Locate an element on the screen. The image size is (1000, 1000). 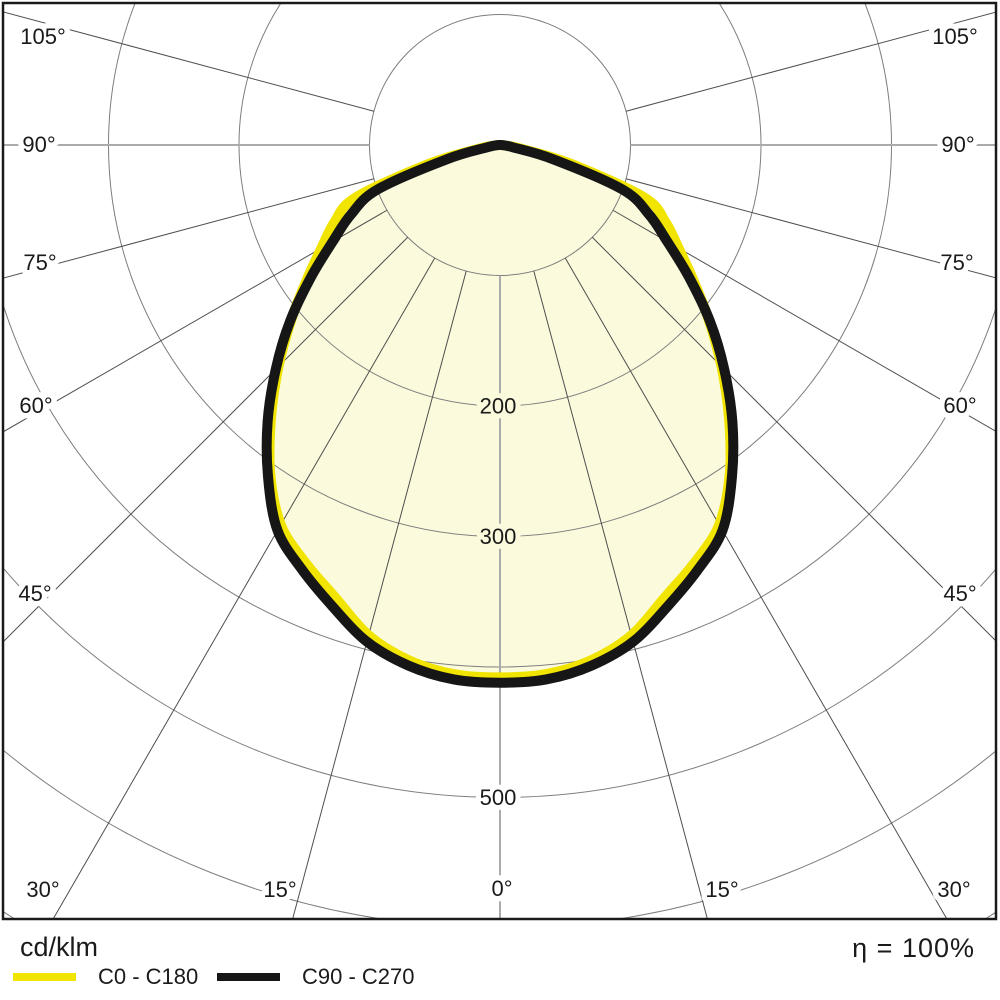
legend-item-c0-c180: C0 - C180 is located at coordinates (105, 977).